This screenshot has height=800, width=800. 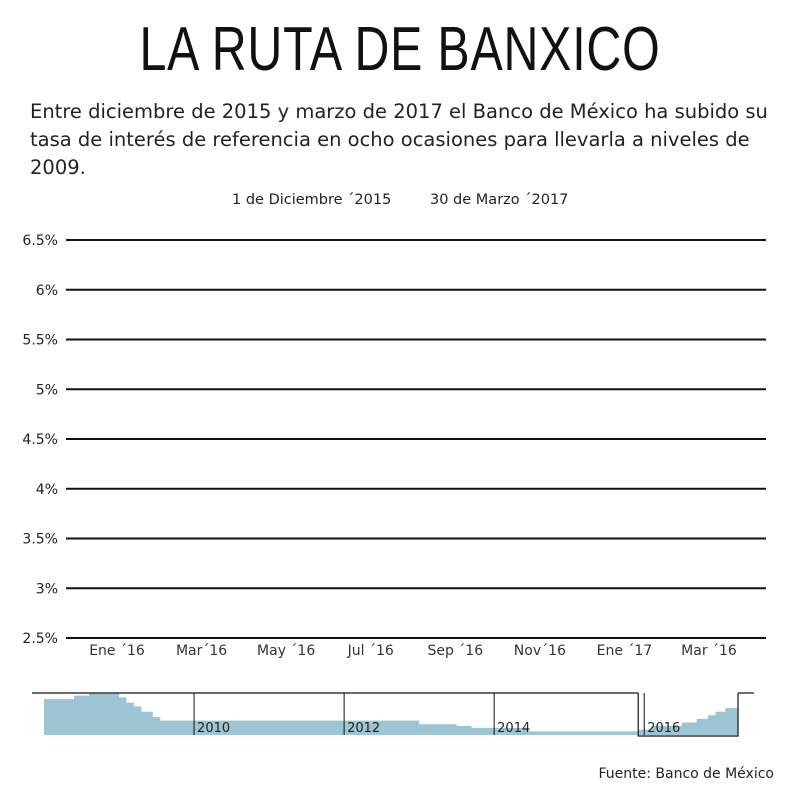 What do you see at coordinates (663, 728) in the screenshot?
I see `overview-year-label: 2016` at bounding box center [663, 728].